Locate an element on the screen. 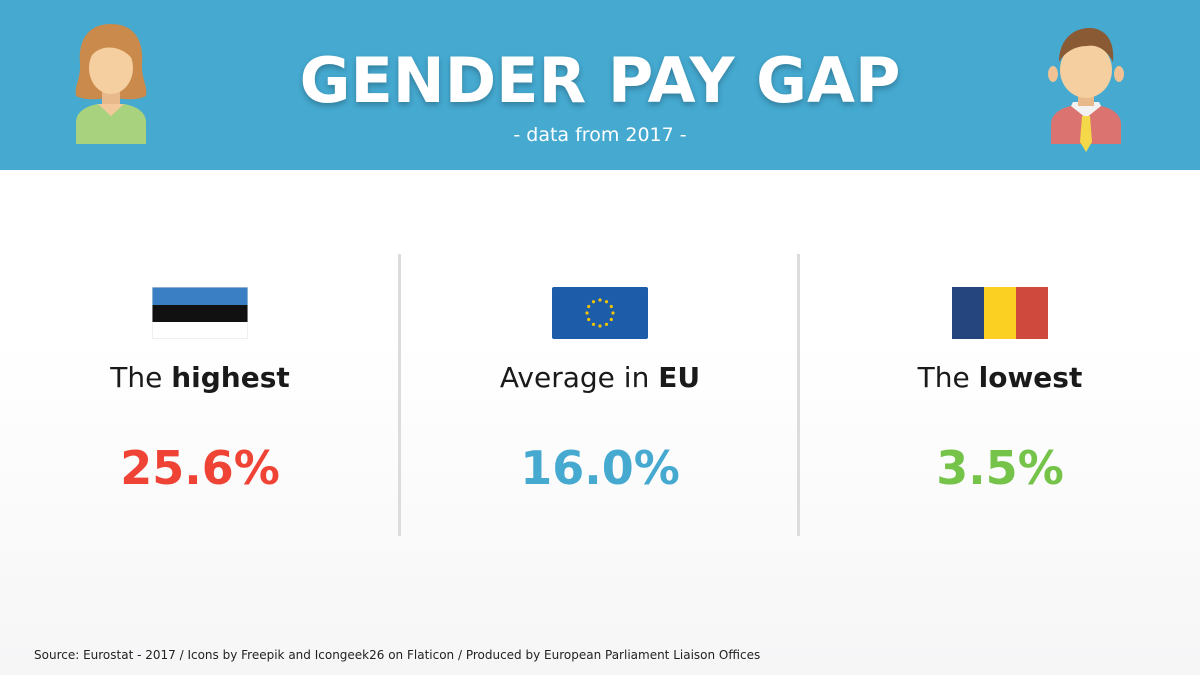 This screenshot has height=675, width=1200. stat-label: The lowest is located at coordinates (1000, 377).